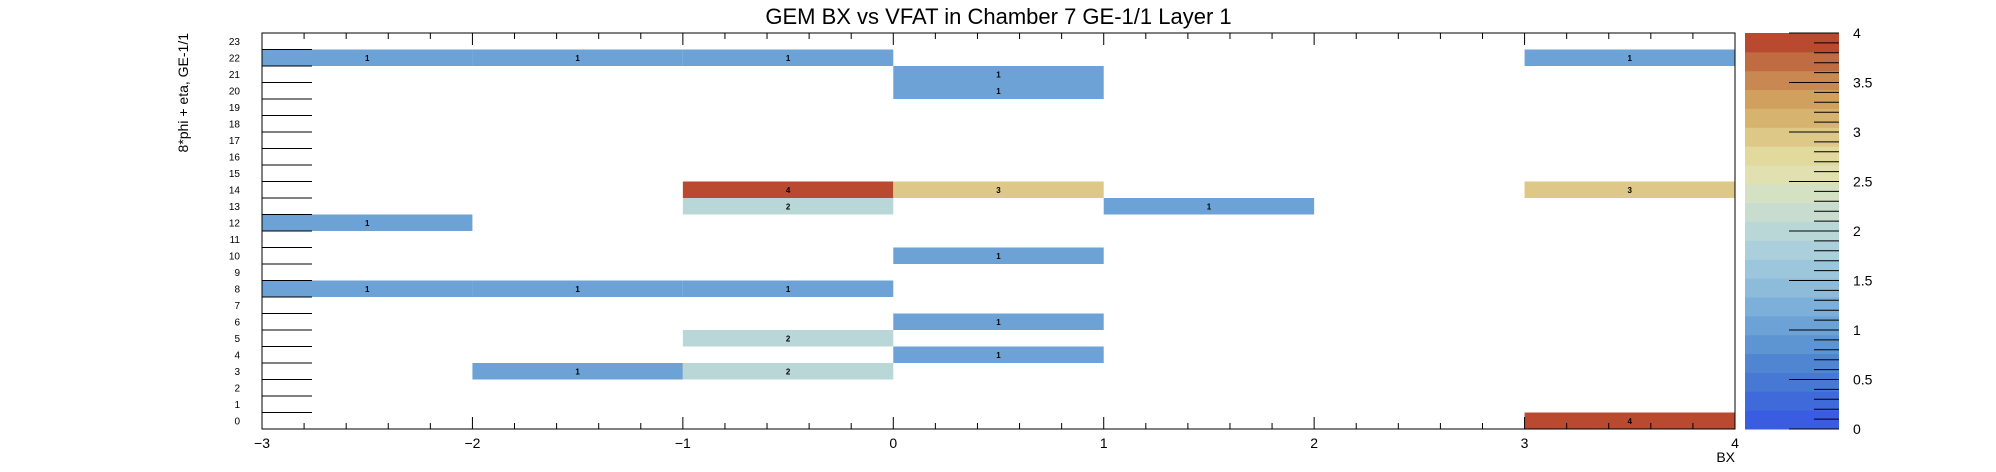 This screenshot has height=472, width=1996. Describe the element at coordinates (1104, 443) in the screenshot. I see `x-tick-label: 1` at that location.